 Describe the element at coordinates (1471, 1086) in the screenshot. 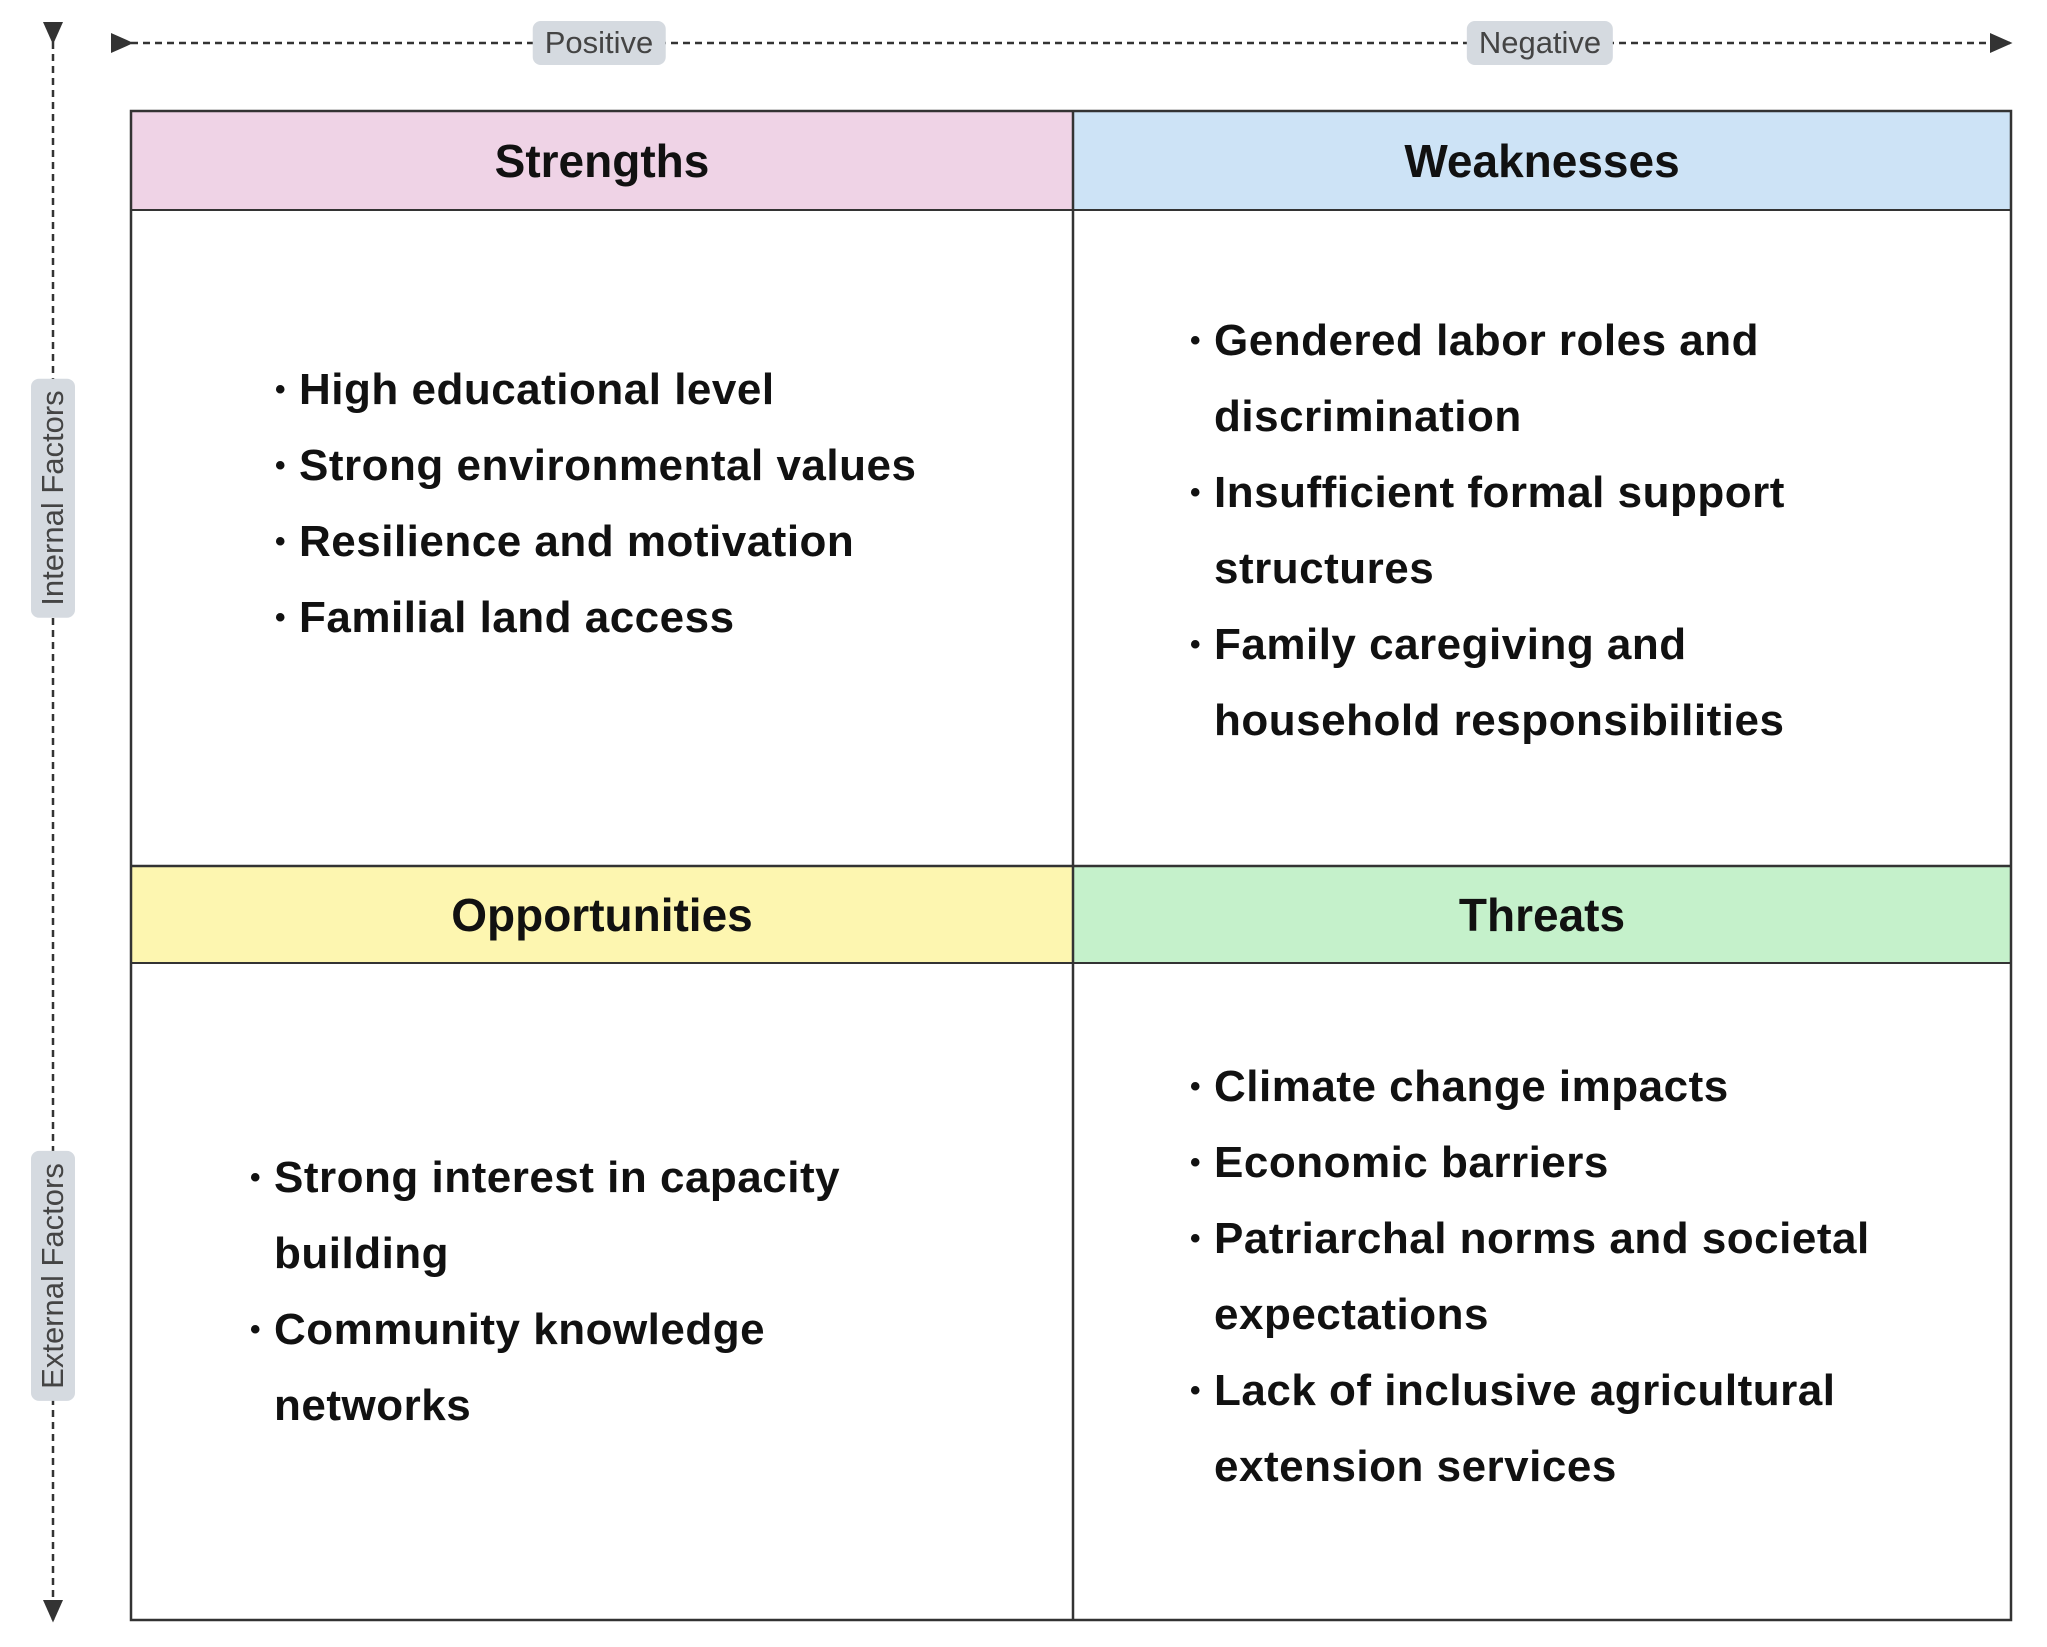

I see `item-text: Climate change impacts` at that location.